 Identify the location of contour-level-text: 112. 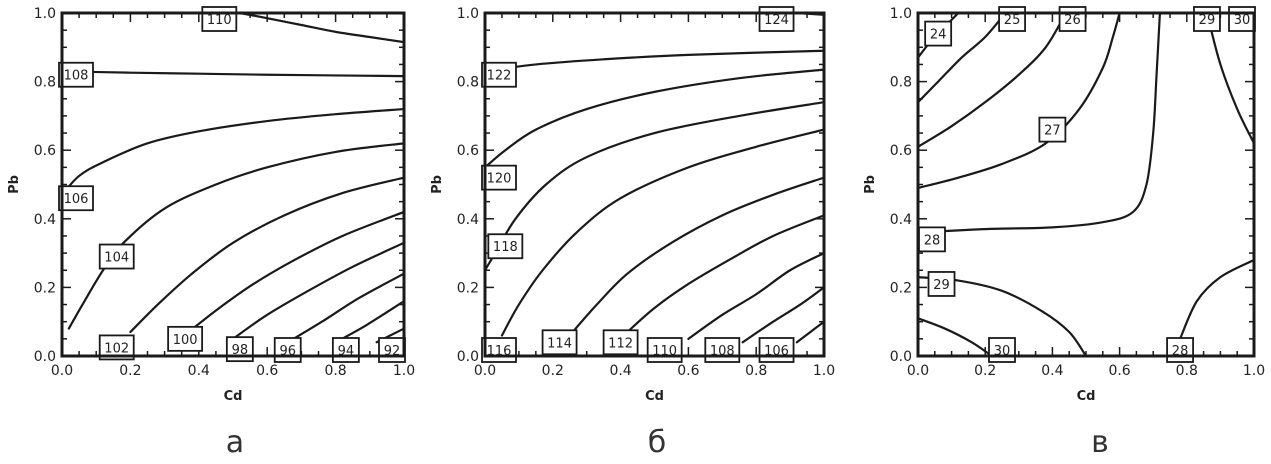
(620, 343).